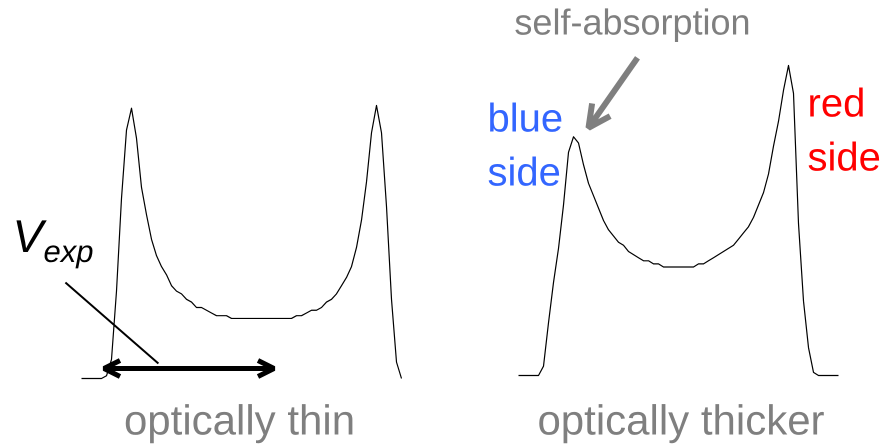 The width and height of the screenshot is (883, 447). I want to click on annotation: blue side, so click(526, 145).